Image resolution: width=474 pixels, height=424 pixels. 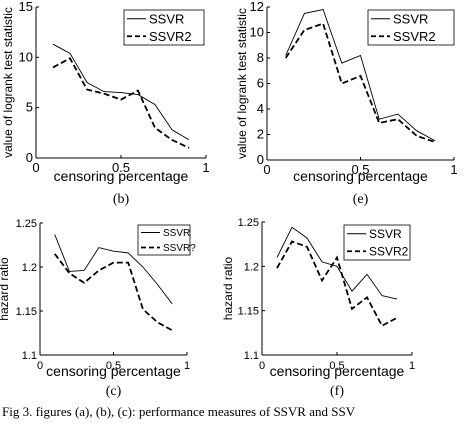 I want to click on panel-4-x-tick-label: 1, so click(x=412, y=366).